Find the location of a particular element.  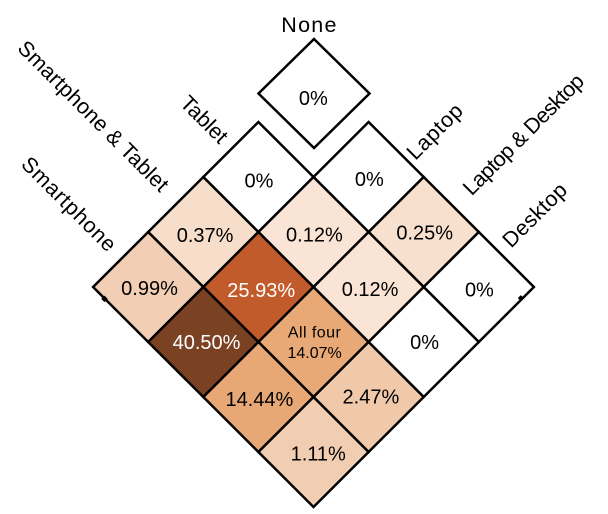

svg-text: All four is located at coordinates (315, 333).